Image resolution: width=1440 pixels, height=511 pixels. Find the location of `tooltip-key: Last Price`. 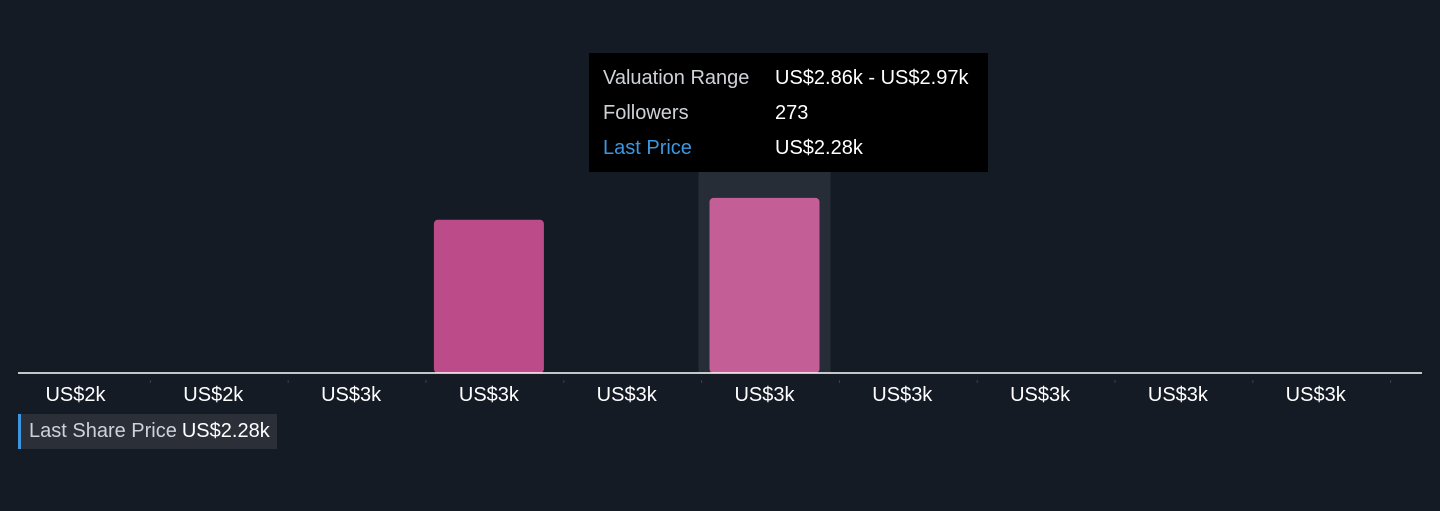

tooltip-key: Last Price is located at coordinates (647, 148).